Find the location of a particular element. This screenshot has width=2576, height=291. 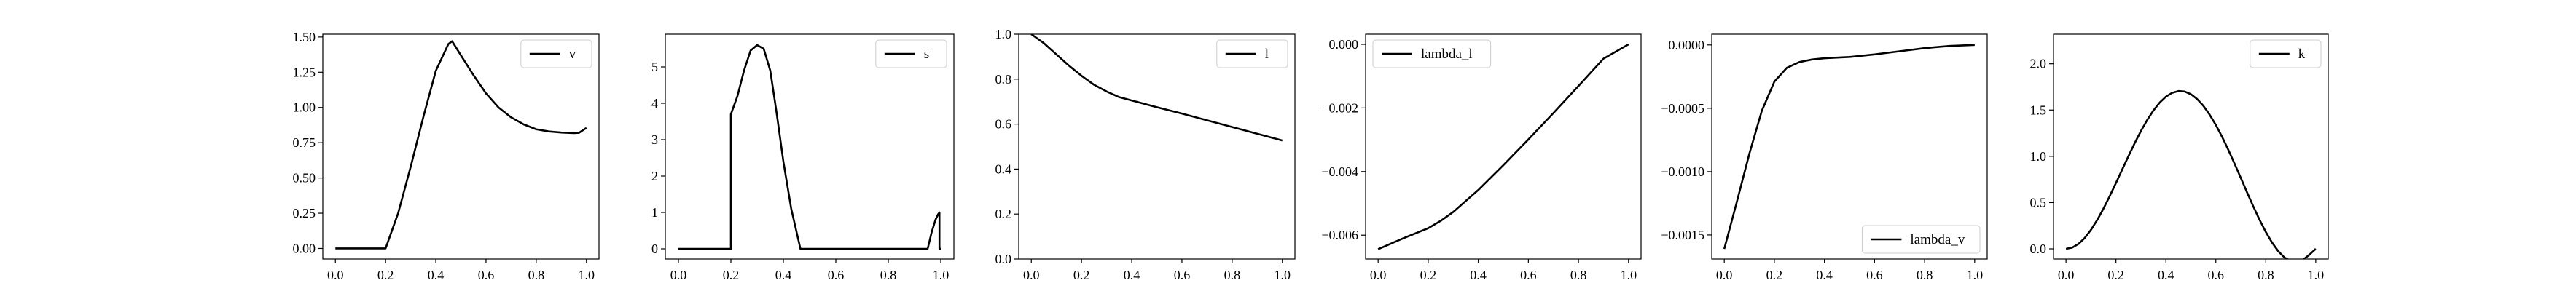

subplot-3: 0.0 0.2 0.4 0.6 0.8 1.0 0.0 0.2 0.4 0.6 0.8 1.0 l is located at coordinates (1145, 155).